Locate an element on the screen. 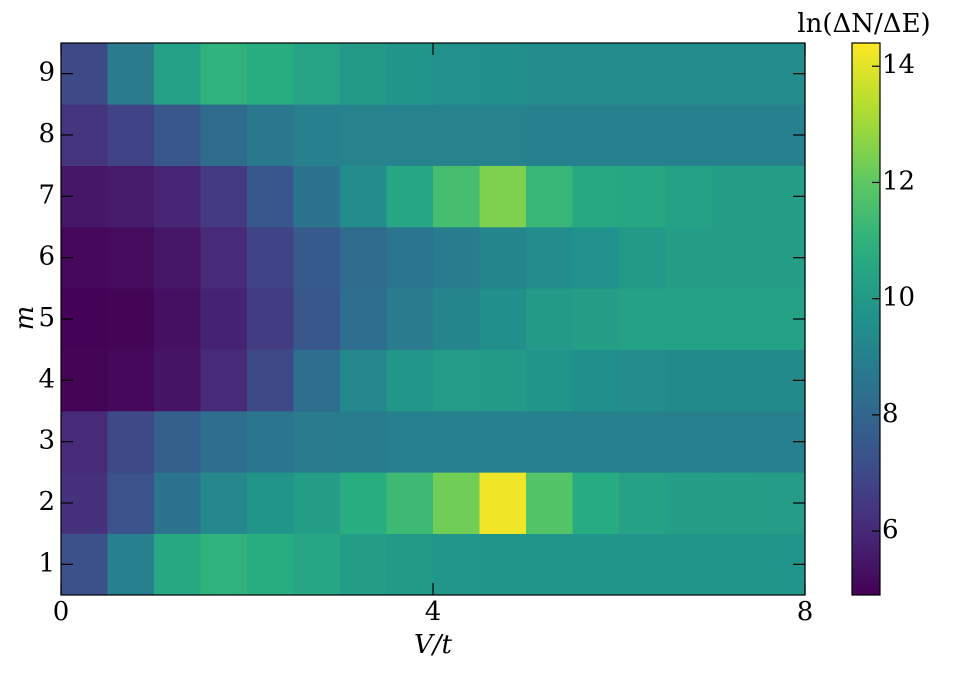 The width and height of the screenshot is (960, 673). x-tick-label: 0 is located at coordinates (61, 612).